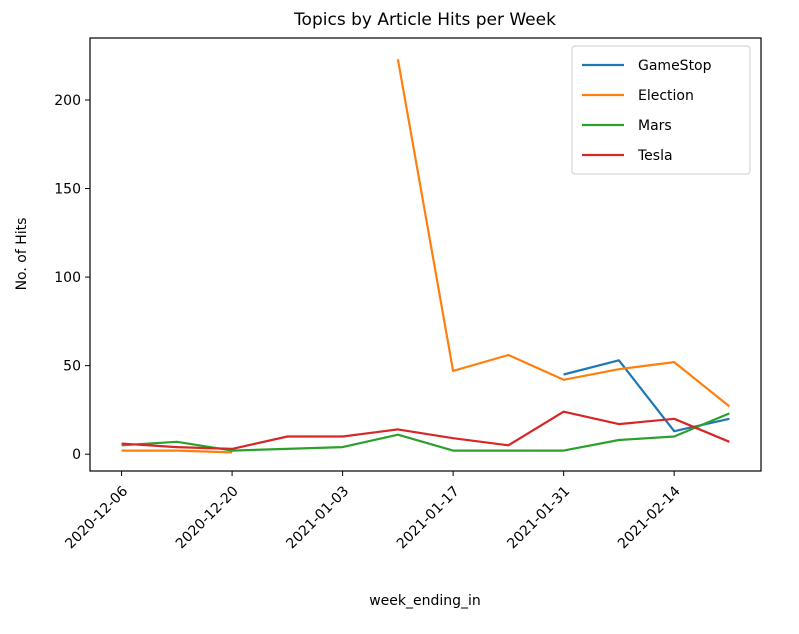 This screenshot has height=634, width=799. I want to click on x-tick-label: 2021-02-14, so click(649, 517).